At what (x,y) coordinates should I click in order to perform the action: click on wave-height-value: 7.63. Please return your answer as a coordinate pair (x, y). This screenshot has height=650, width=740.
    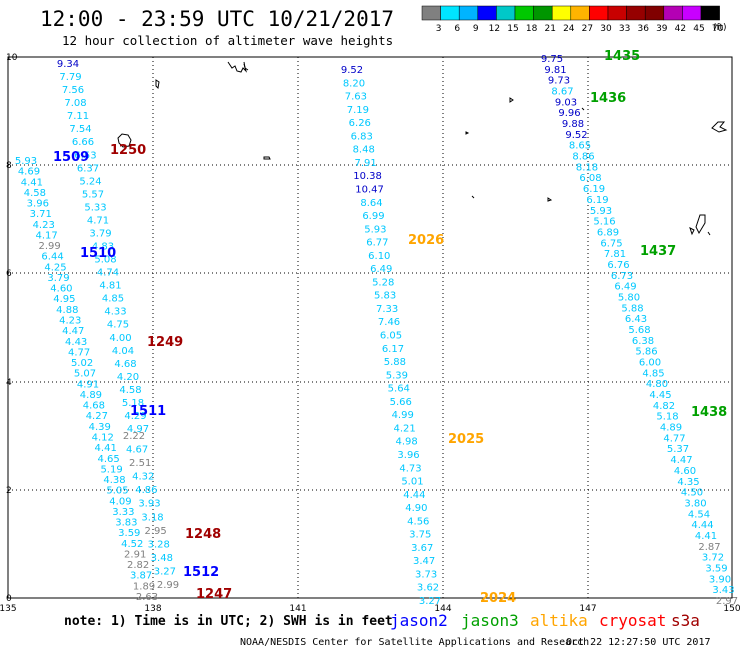
    Looking at the image, I should click on (356, 97).